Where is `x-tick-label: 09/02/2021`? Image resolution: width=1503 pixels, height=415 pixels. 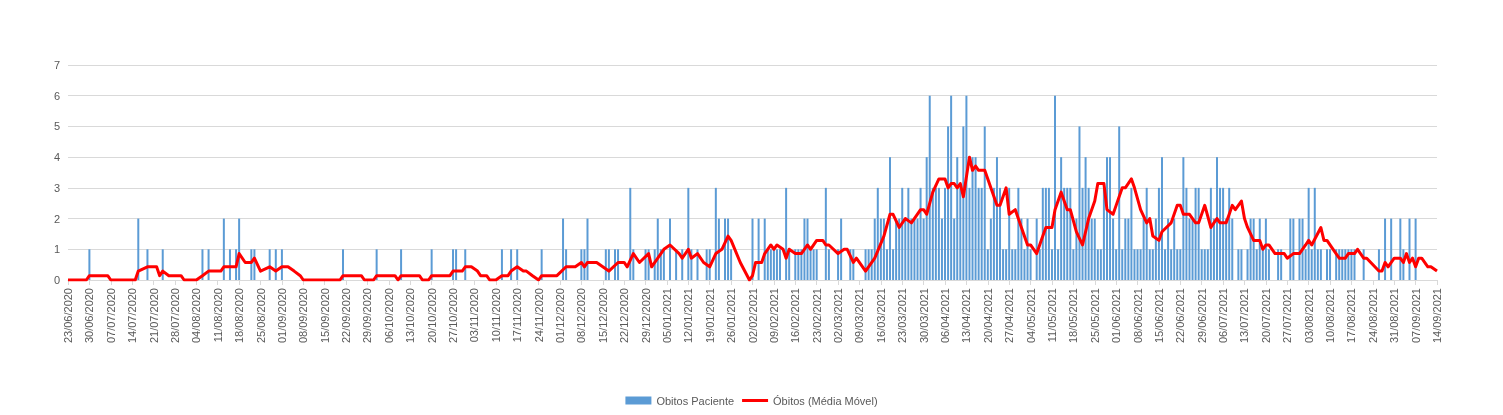 x-tick-label: 09/02/2021 is located at coordinates (773, 316).